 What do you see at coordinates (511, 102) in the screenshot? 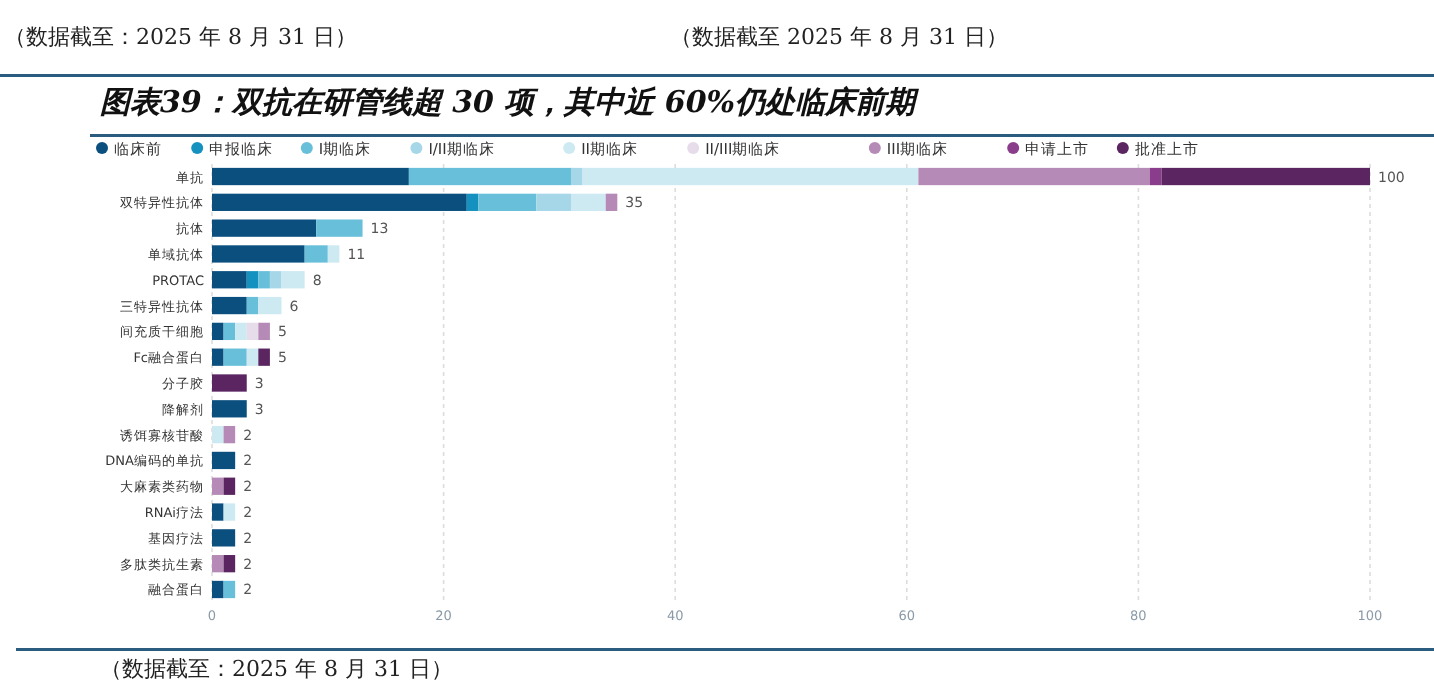
I see `chart-title: 图表39：双抗在研管线超 30 项，其中近 60%仍处临床前期` at bounding box center [511, 102].